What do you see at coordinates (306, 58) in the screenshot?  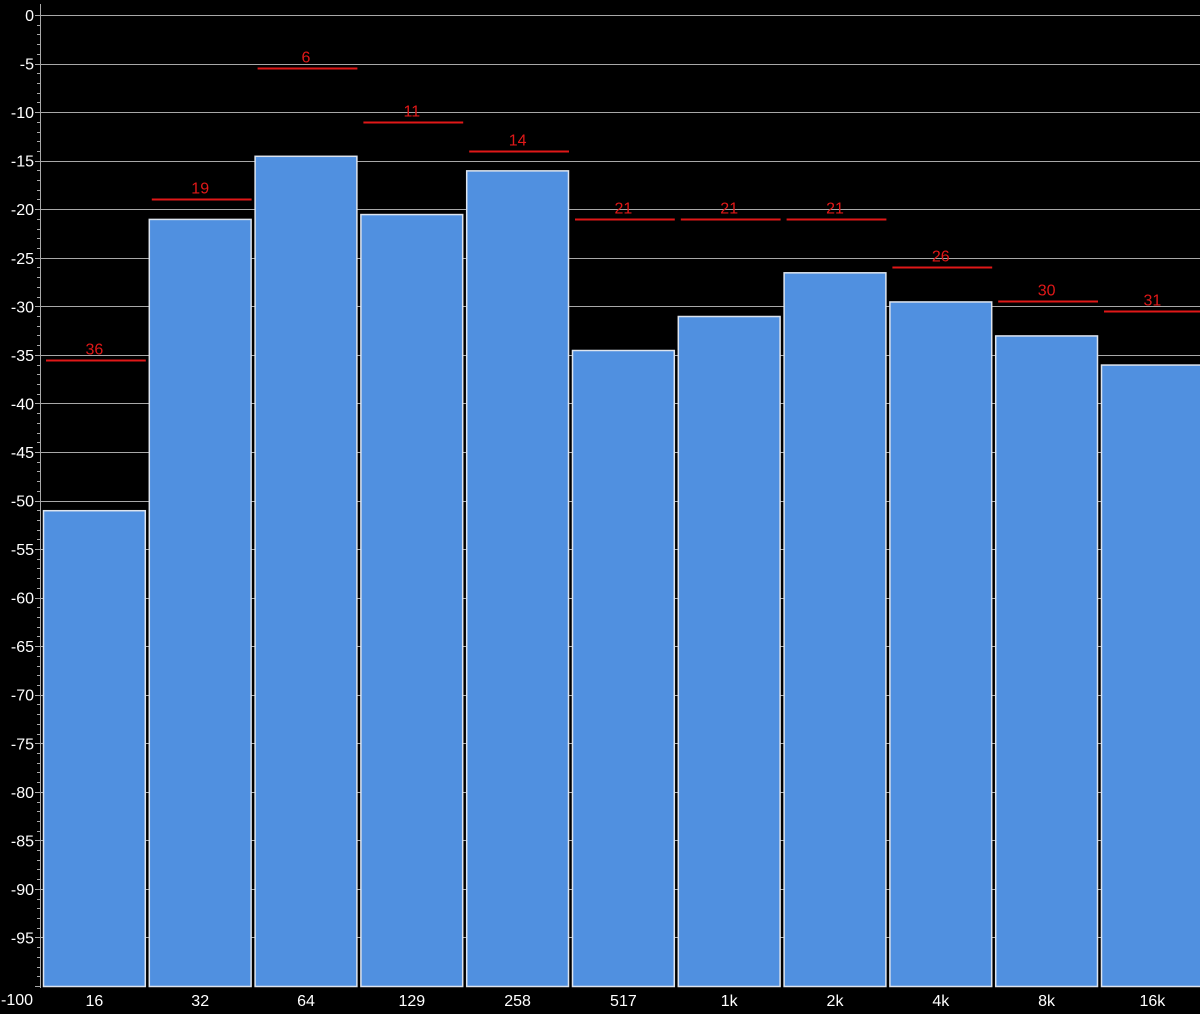 I see `peak-label-64: 6` at bounding box center [306, 58].